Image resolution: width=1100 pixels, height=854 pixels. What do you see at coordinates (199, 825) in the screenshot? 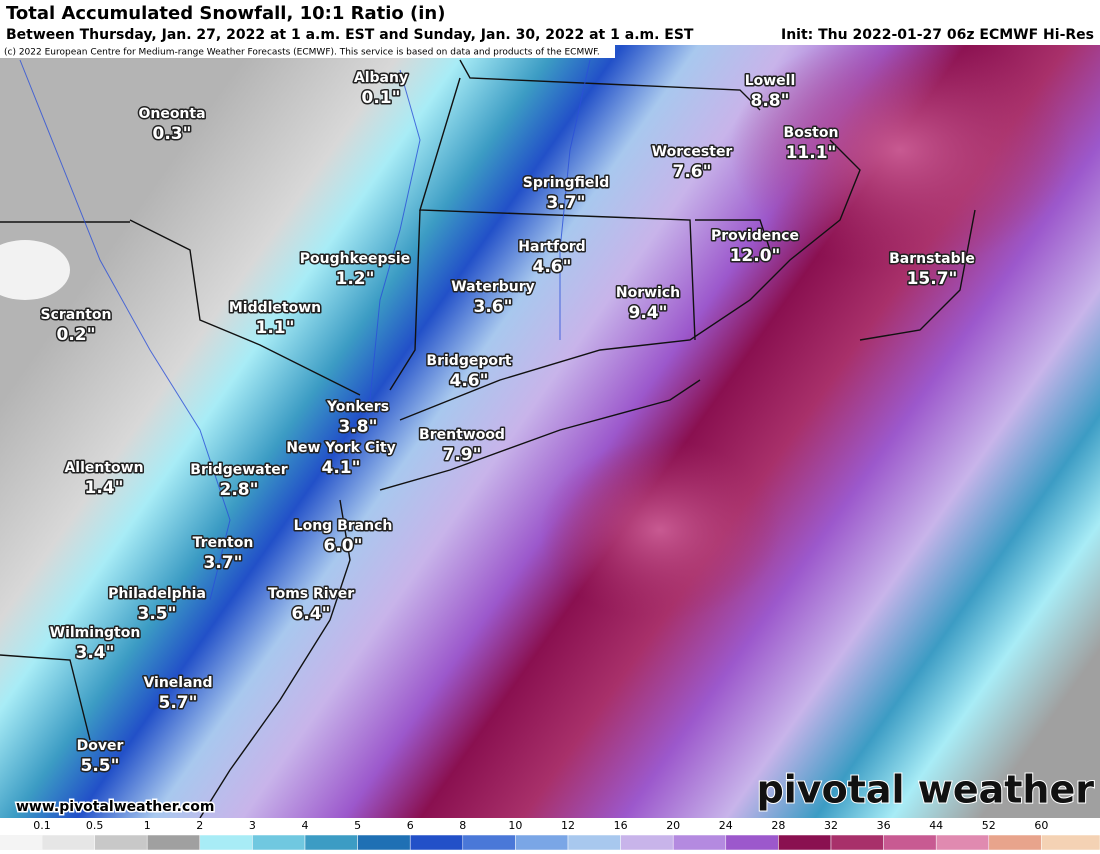
I see `colorbar-label: 2` at bounding box center [199, 825].